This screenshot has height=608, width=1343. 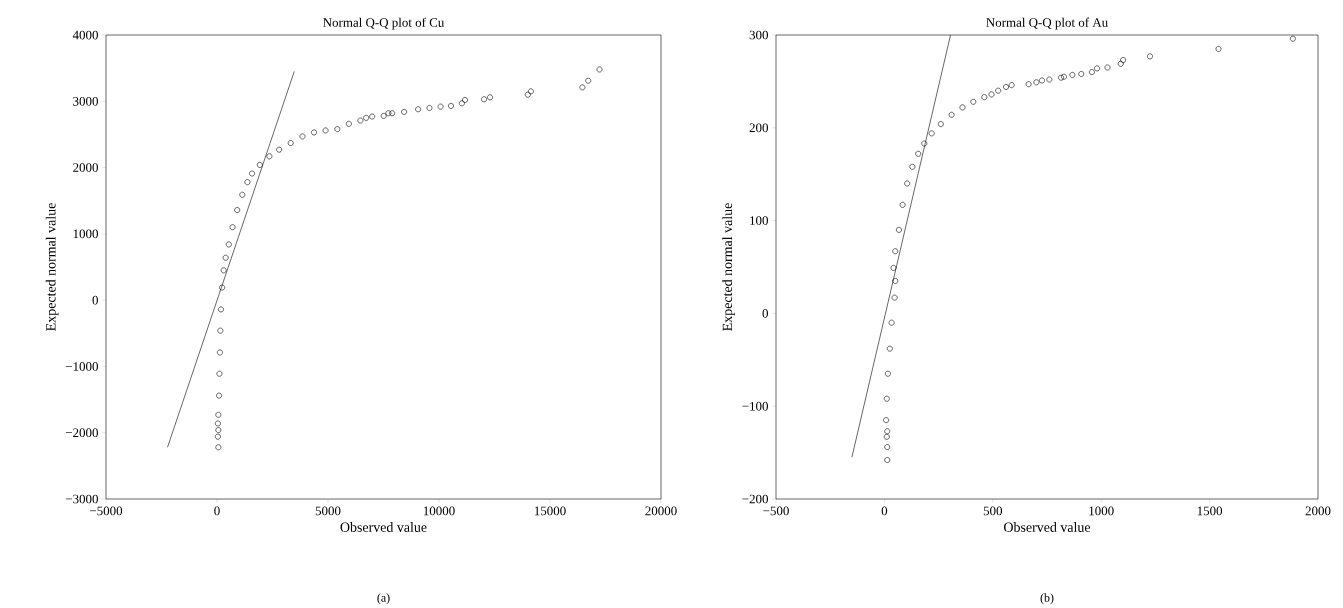 What do you see at coordinates (81, 367) in the screenshot?
I see `y-tick-label: −1000` at bounding box center [81, 367].